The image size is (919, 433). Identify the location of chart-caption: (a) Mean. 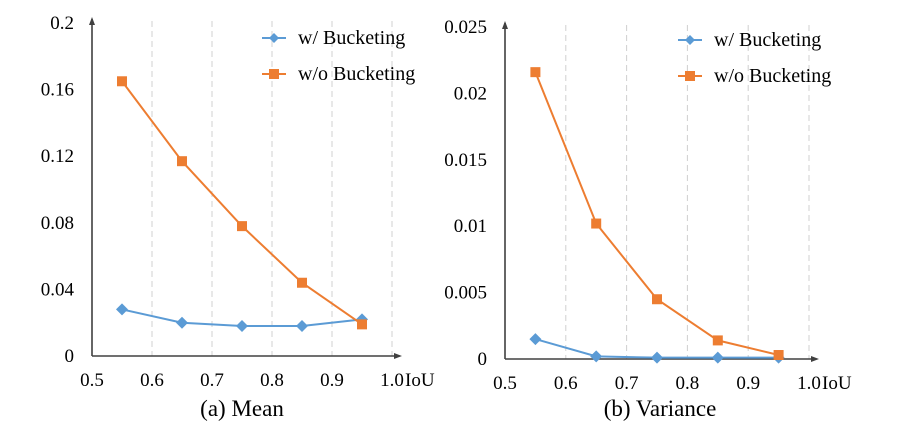
(242, 408).